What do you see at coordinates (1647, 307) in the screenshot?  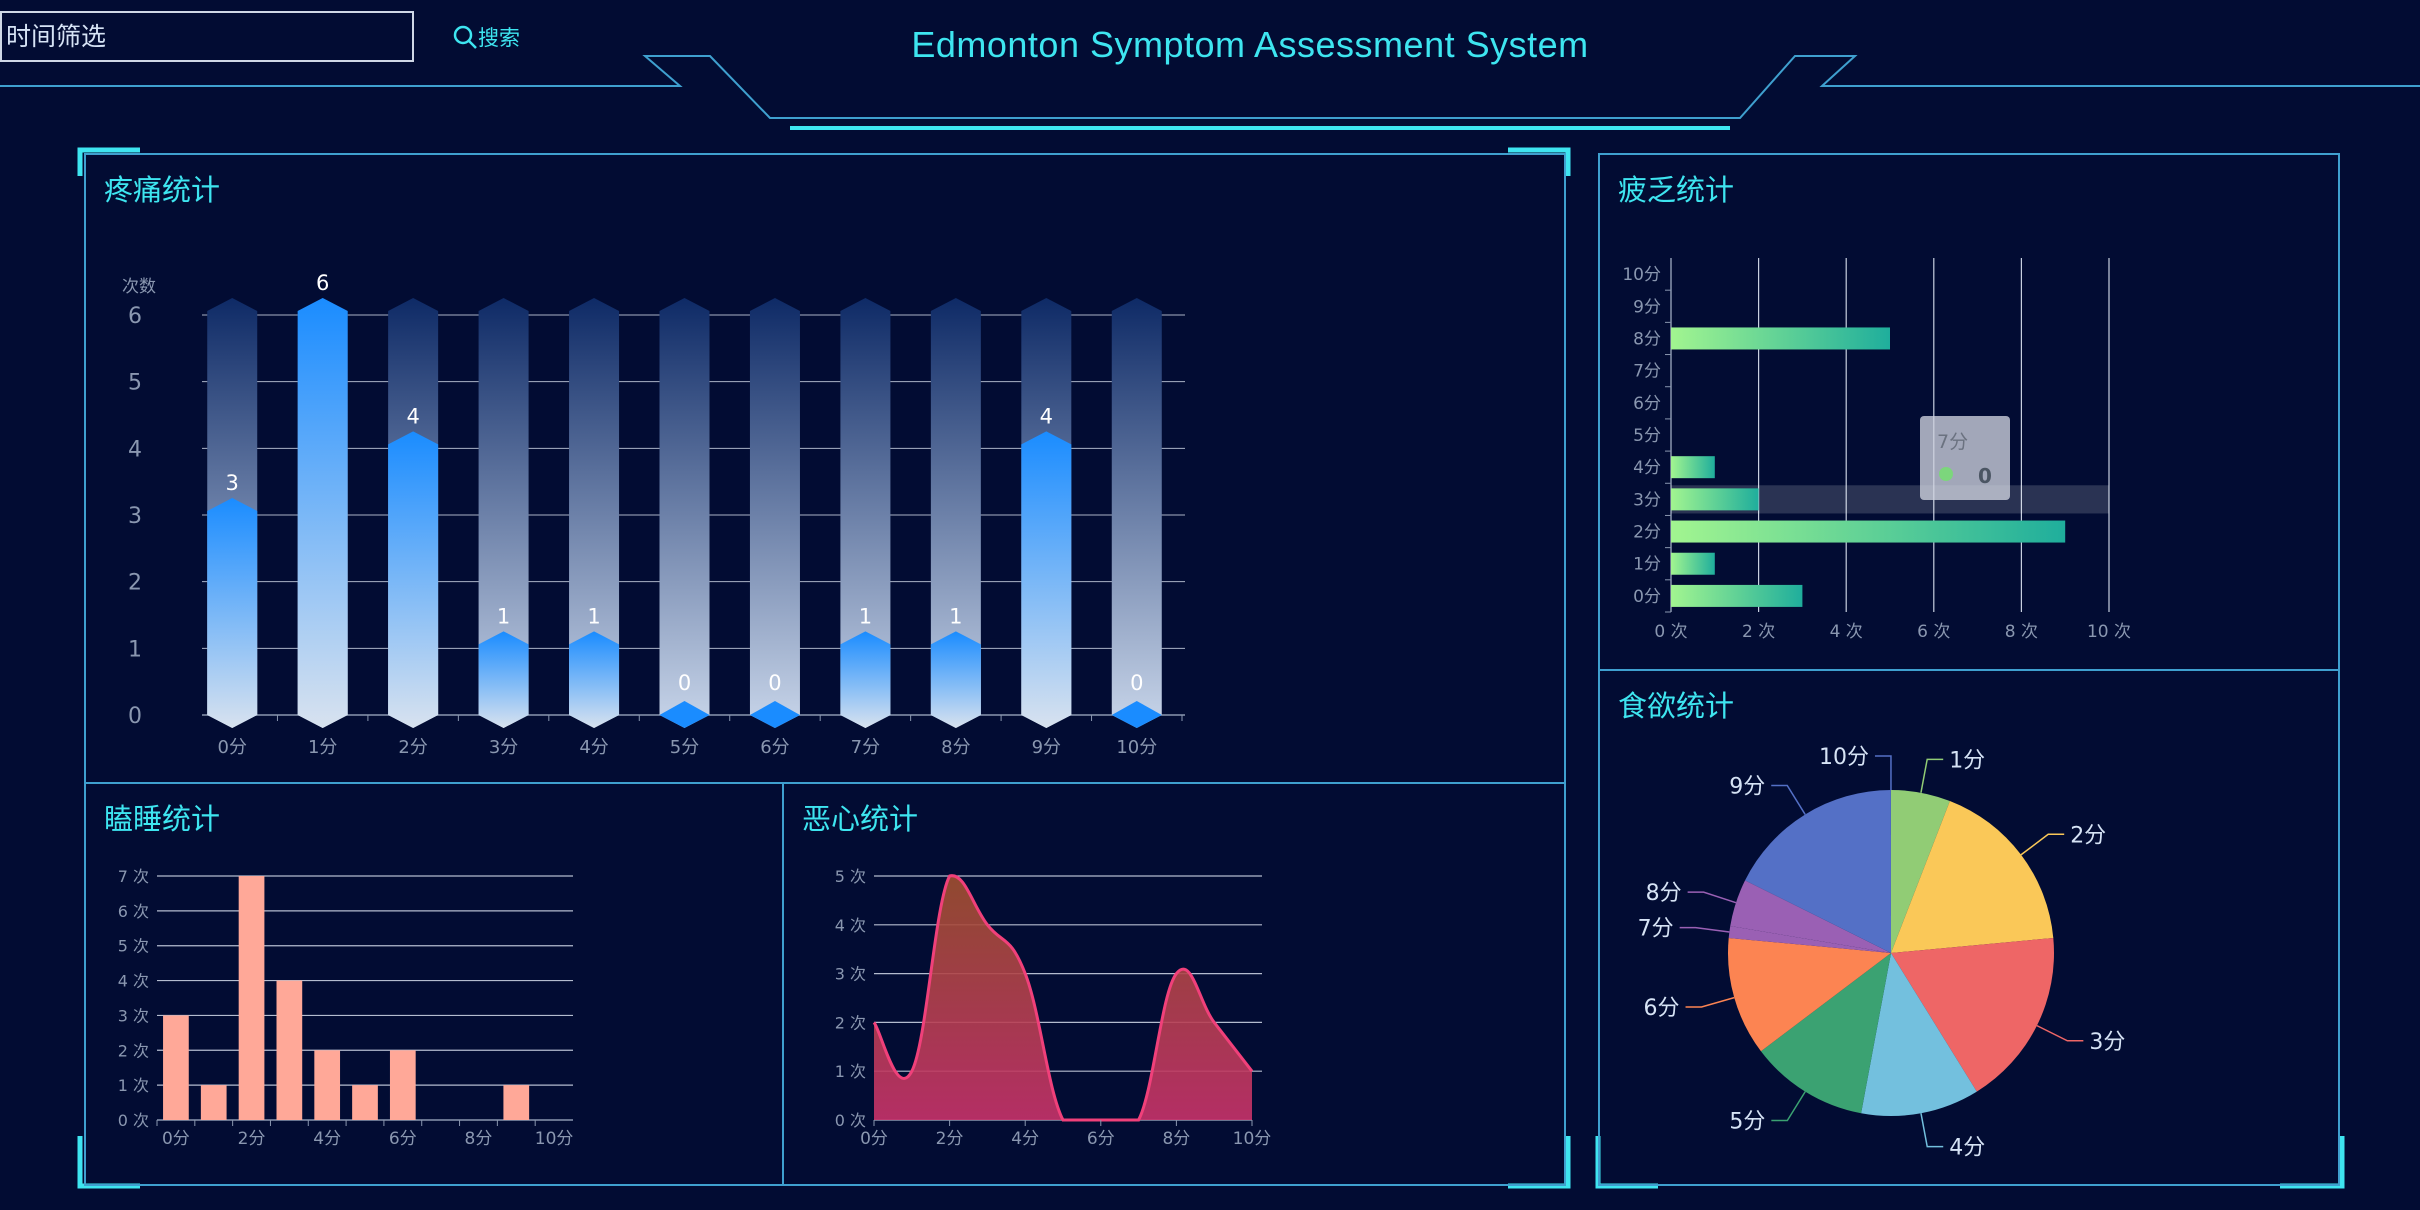 I see `fatigue-ytick-label: 9分` at bounding box center [1647, 307].